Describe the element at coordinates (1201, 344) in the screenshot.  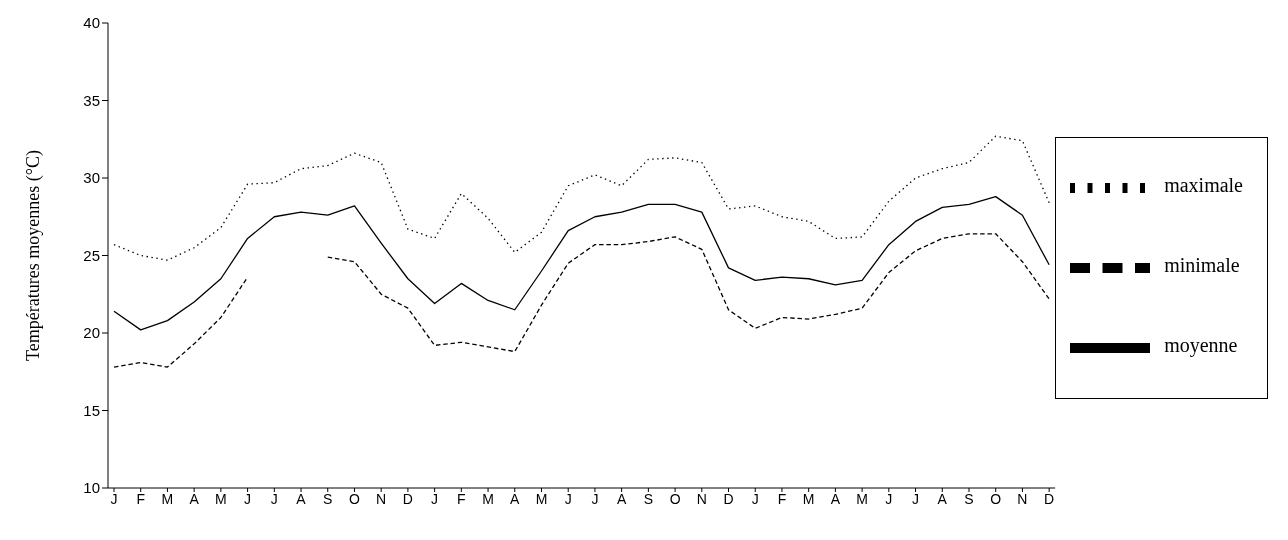
I see `legend-label: moyenne` at that location.